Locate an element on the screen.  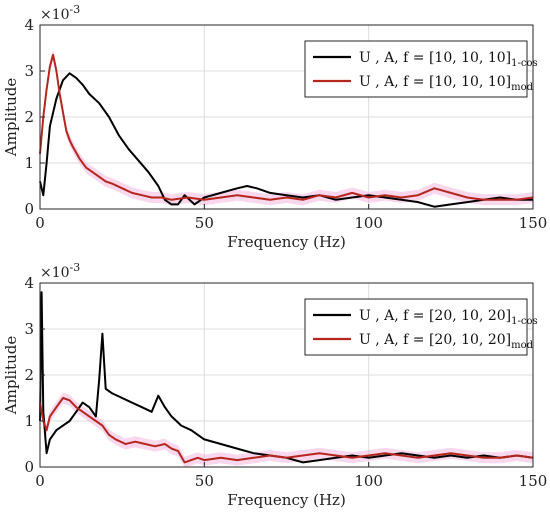
legend-label: U , A, f = [10, 10, 10]1-cos is located at coordinates (448, 59).